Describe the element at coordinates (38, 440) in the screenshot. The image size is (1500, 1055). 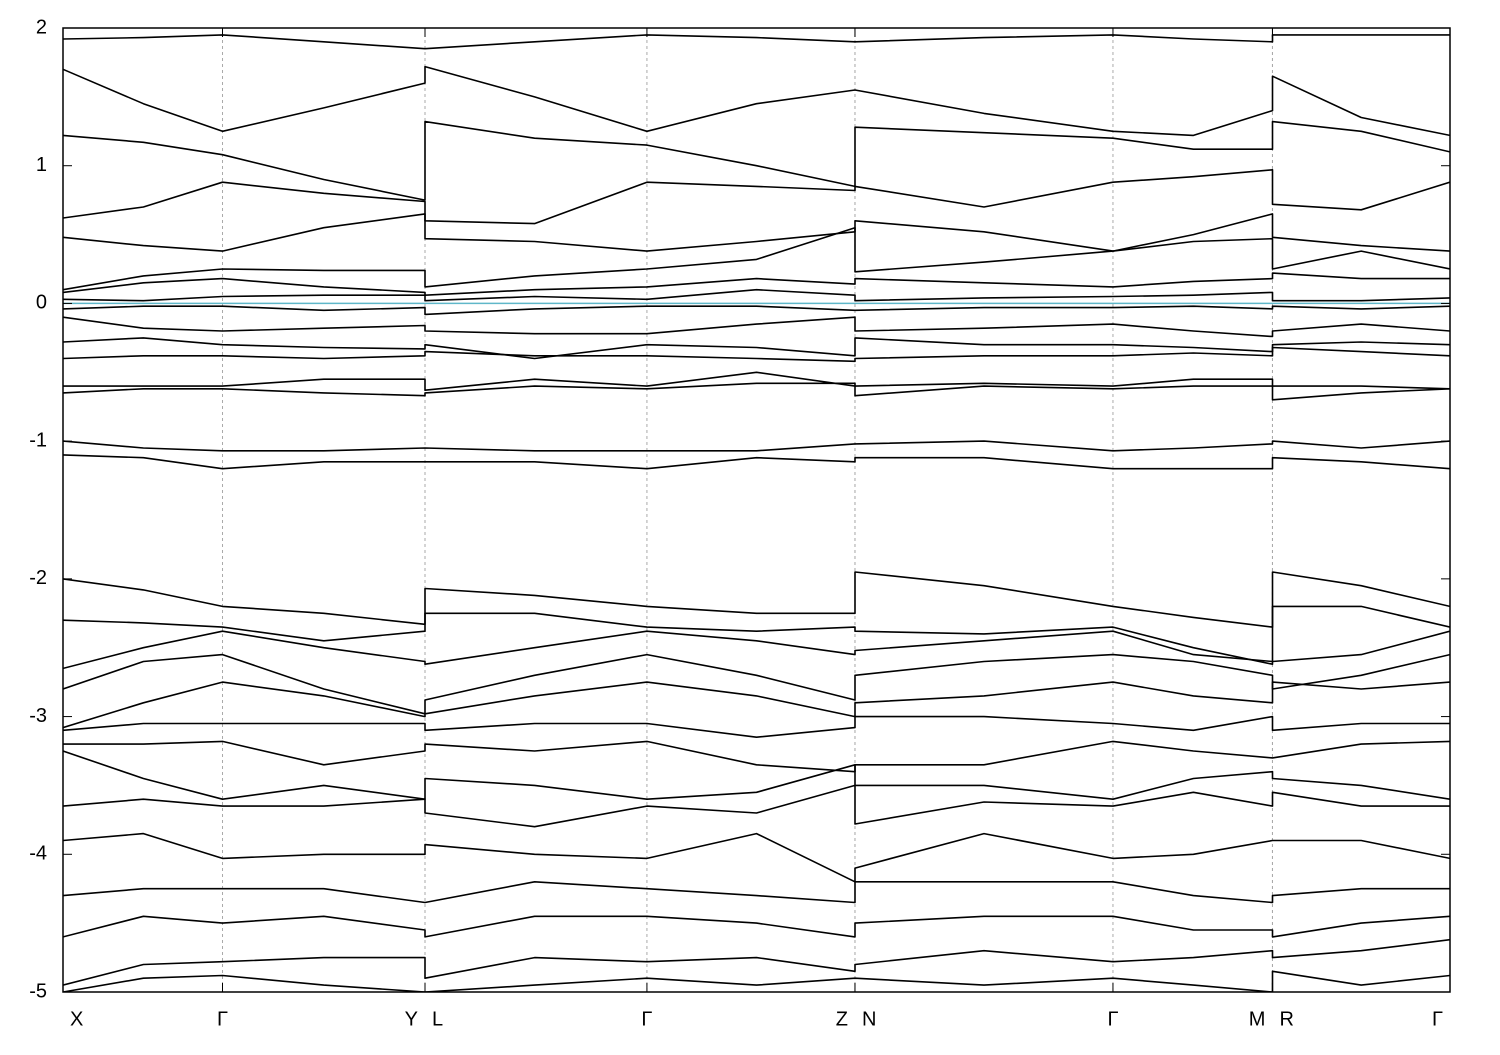
I see `y-tick-label: -1` at that location.